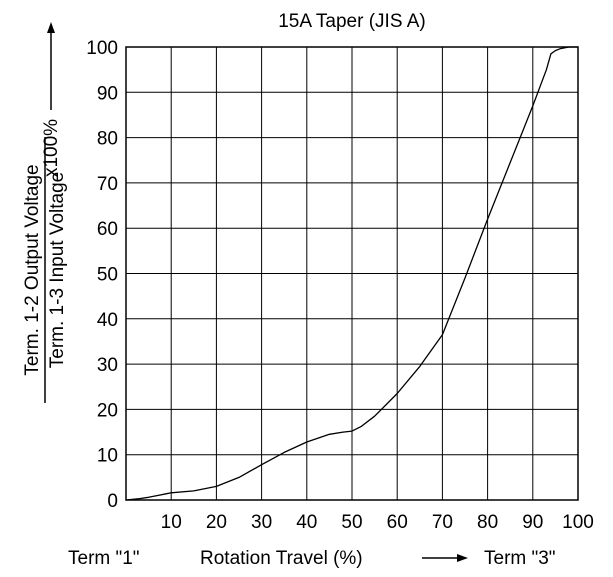  I want to click on x-label-right-term: Term "3", so click(520, 558).